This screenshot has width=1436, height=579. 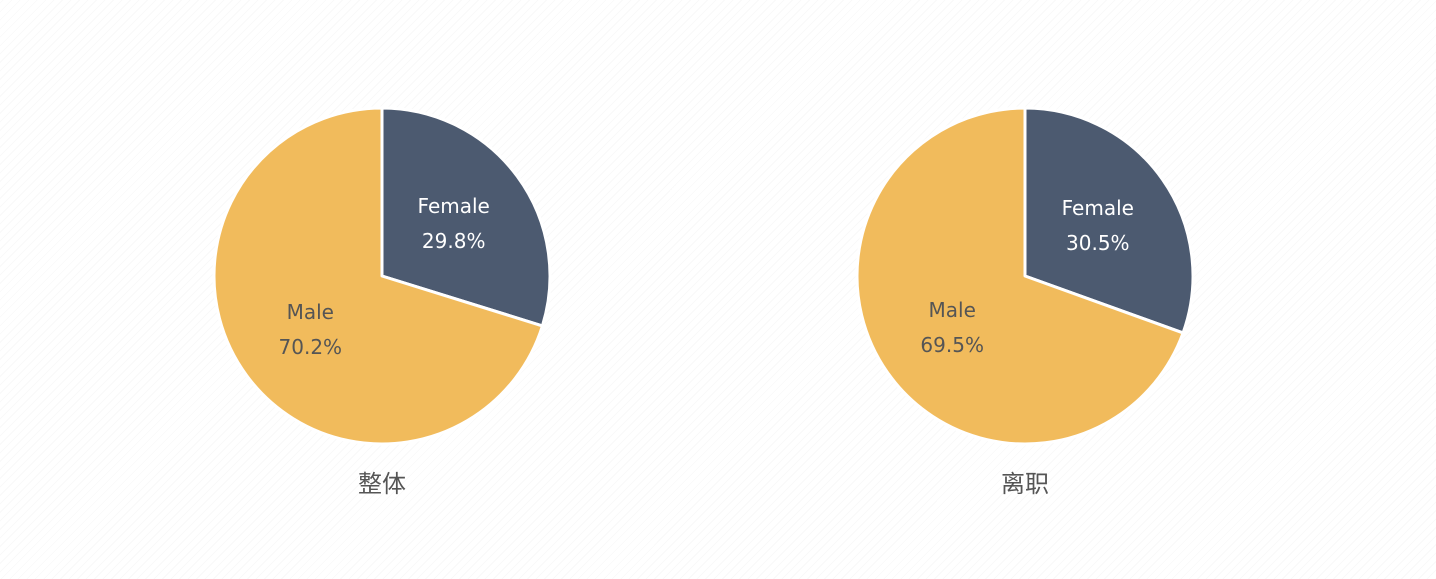 I want to click on chart-title: 整体, so click(x=382, y=484).